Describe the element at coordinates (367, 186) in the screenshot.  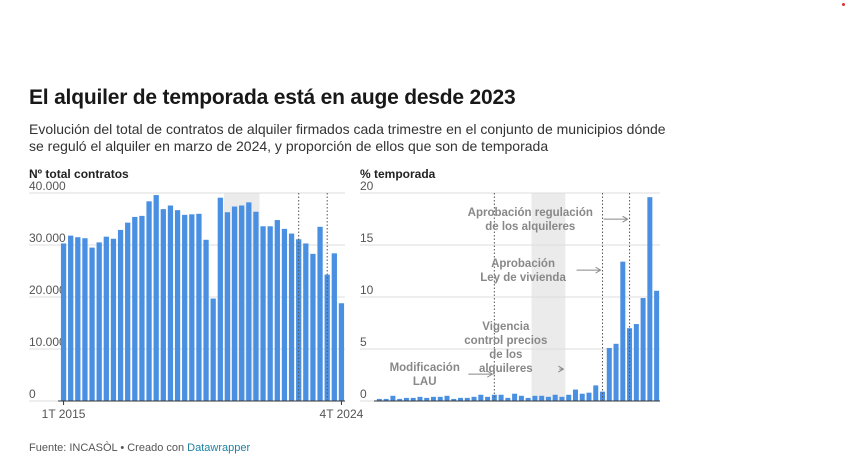
I see `y-tick-label: 20` at that location.